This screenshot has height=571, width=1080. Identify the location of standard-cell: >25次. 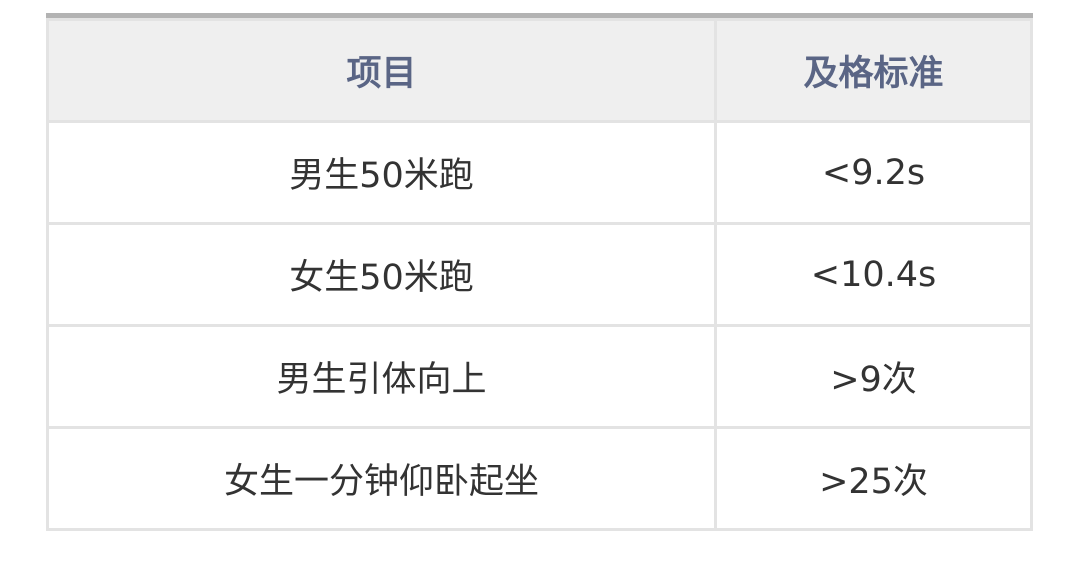
(873, 478).